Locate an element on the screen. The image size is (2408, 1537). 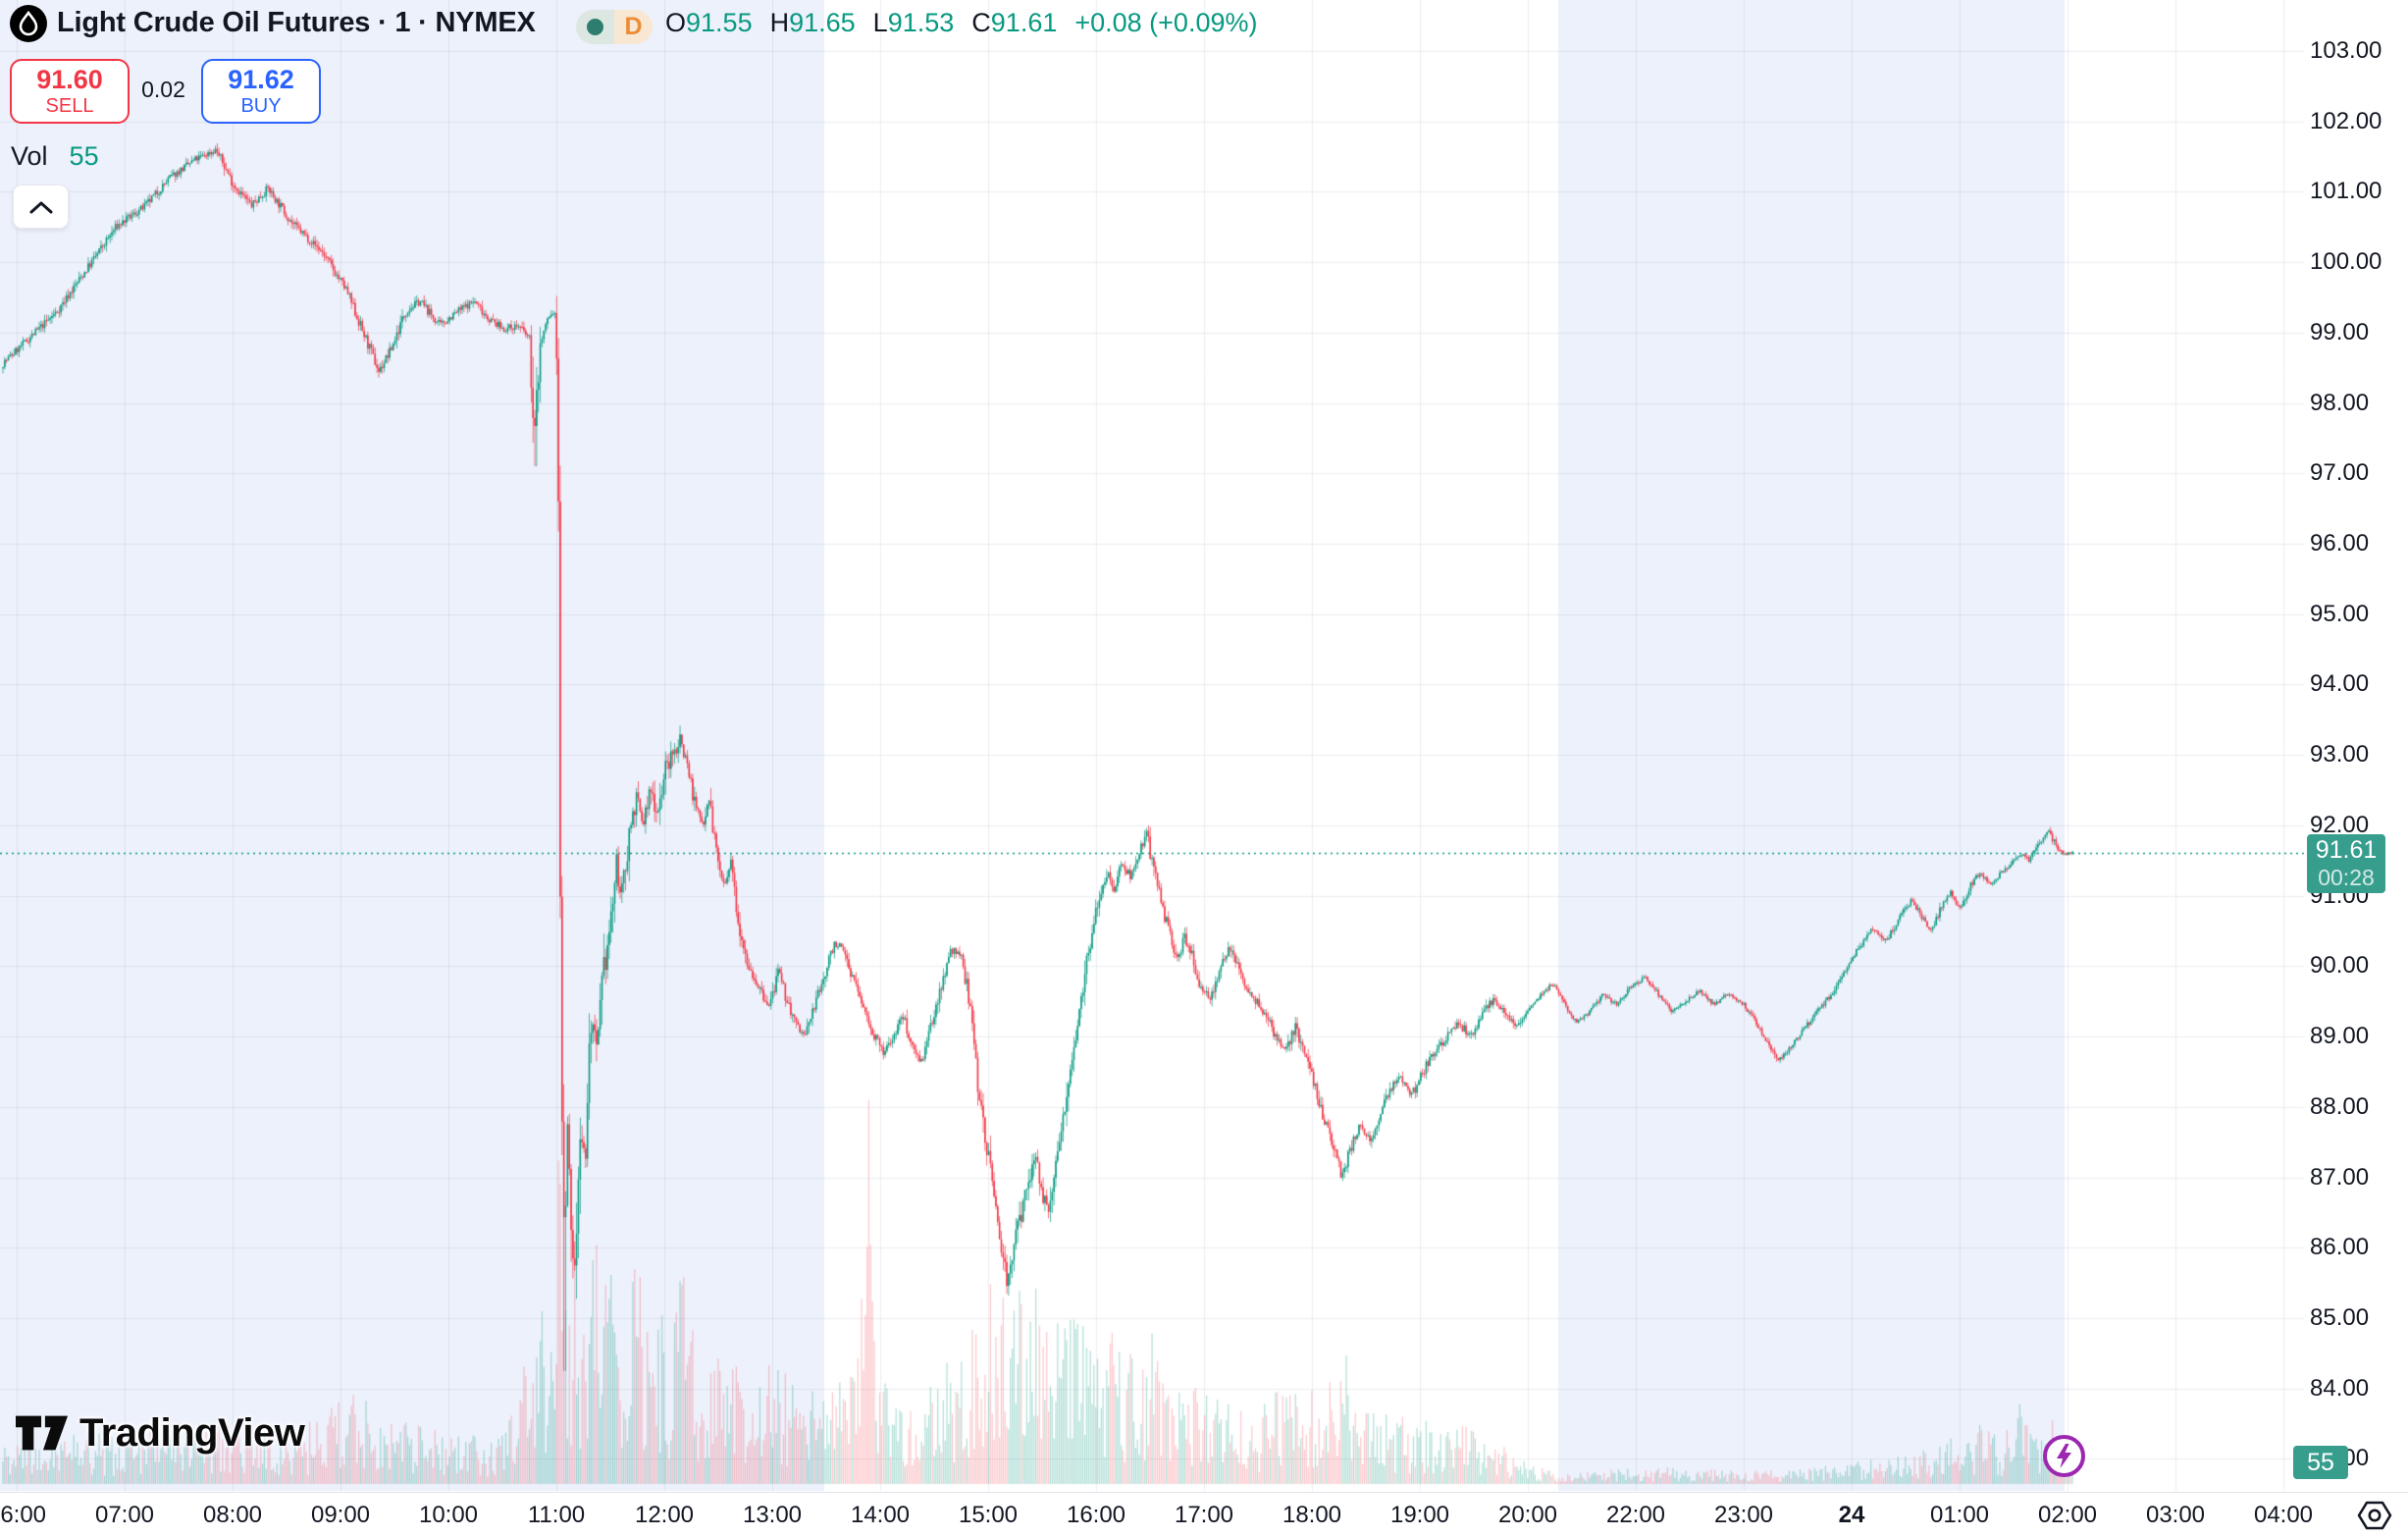
time-tick-label: 16:00 is located at coordinates (1096, 1515).